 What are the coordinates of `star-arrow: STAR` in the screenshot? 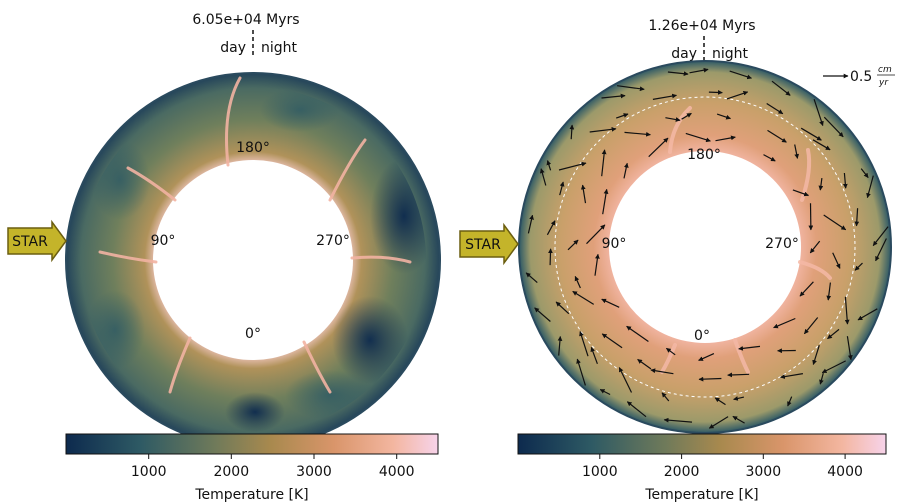 It's located at (489, 244).